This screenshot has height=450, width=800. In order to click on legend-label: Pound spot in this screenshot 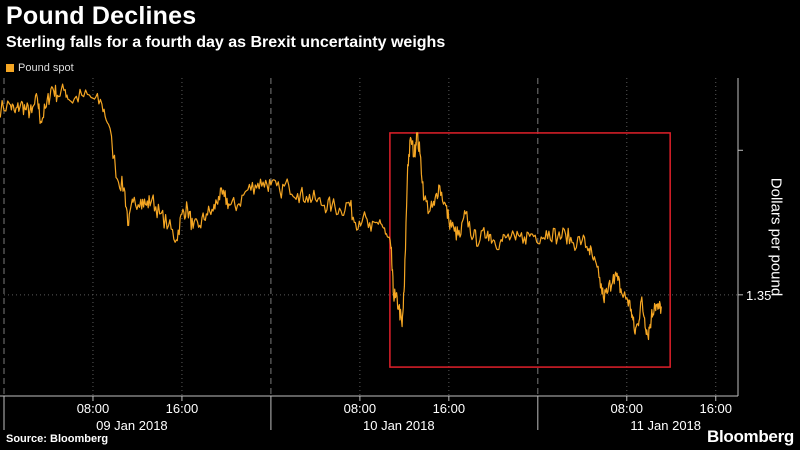, I will do `click(46, 68)`.